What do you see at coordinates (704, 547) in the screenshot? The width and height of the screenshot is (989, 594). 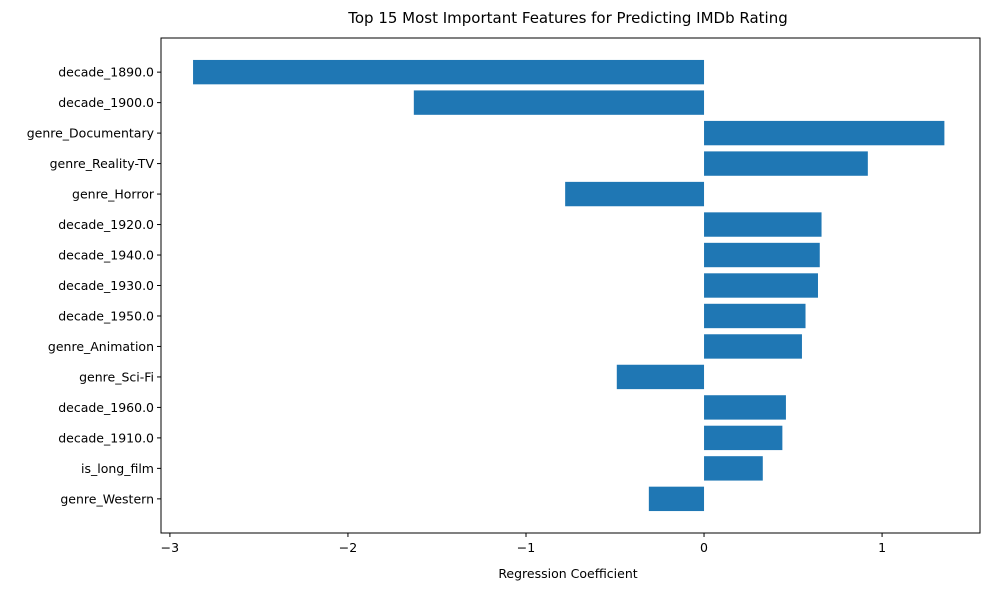 I see `x-tick-label: 0` at bounding box center [704, 547].